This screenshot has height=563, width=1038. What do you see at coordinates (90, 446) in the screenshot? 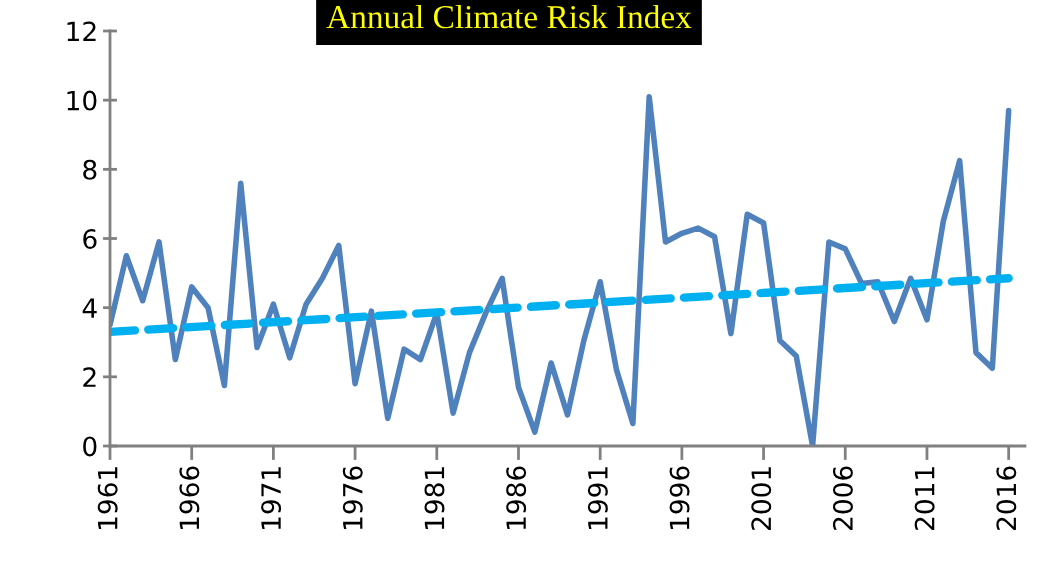
I see `y-tick-label: 0` at bounding box center [90, 446].